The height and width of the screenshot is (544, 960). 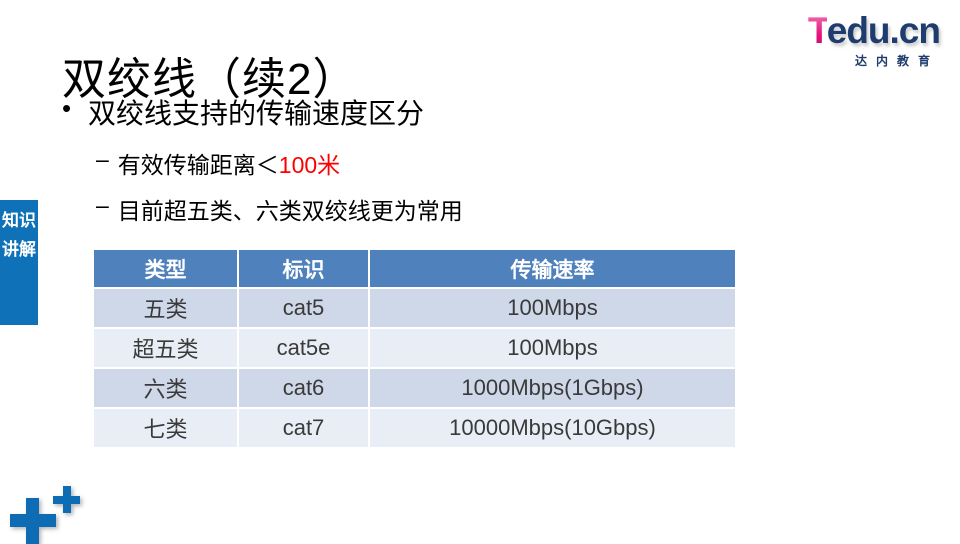 I want to click on bullet-sub-distance: – 有效传输距离＜100米, so click(x=218, y=163).